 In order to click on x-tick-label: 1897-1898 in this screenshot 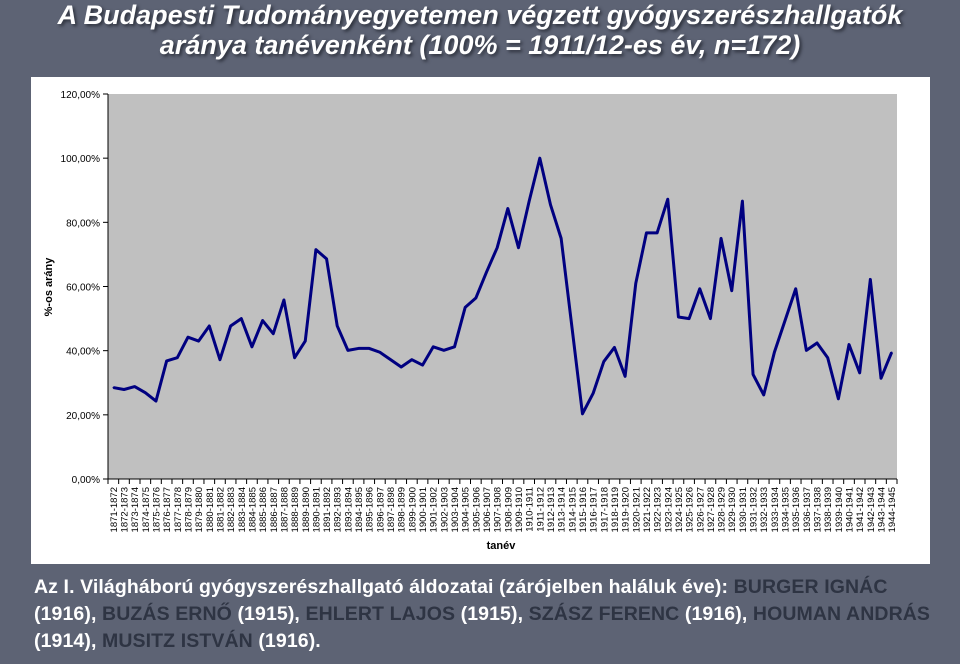, I will do `click(391, 509)`.